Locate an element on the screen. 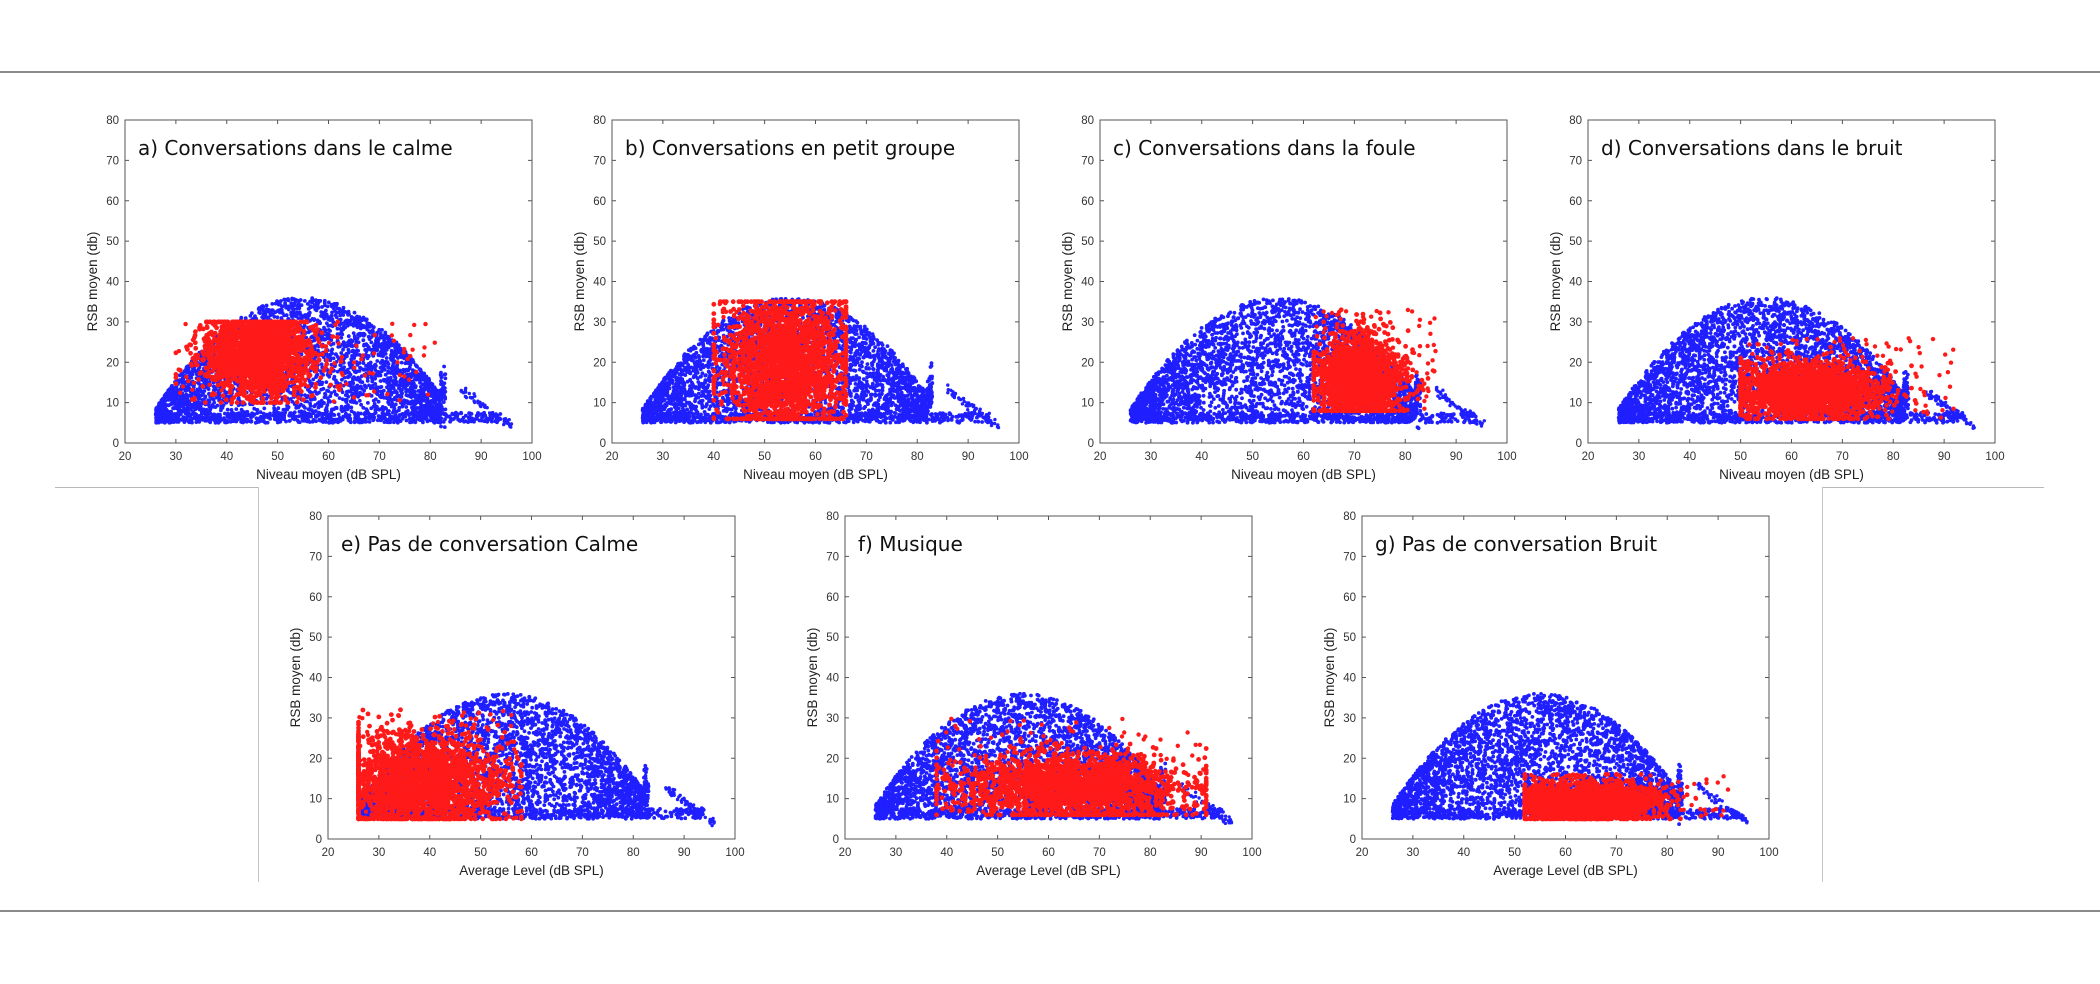  middle-right-divider is located at coordinates (1933, 487).